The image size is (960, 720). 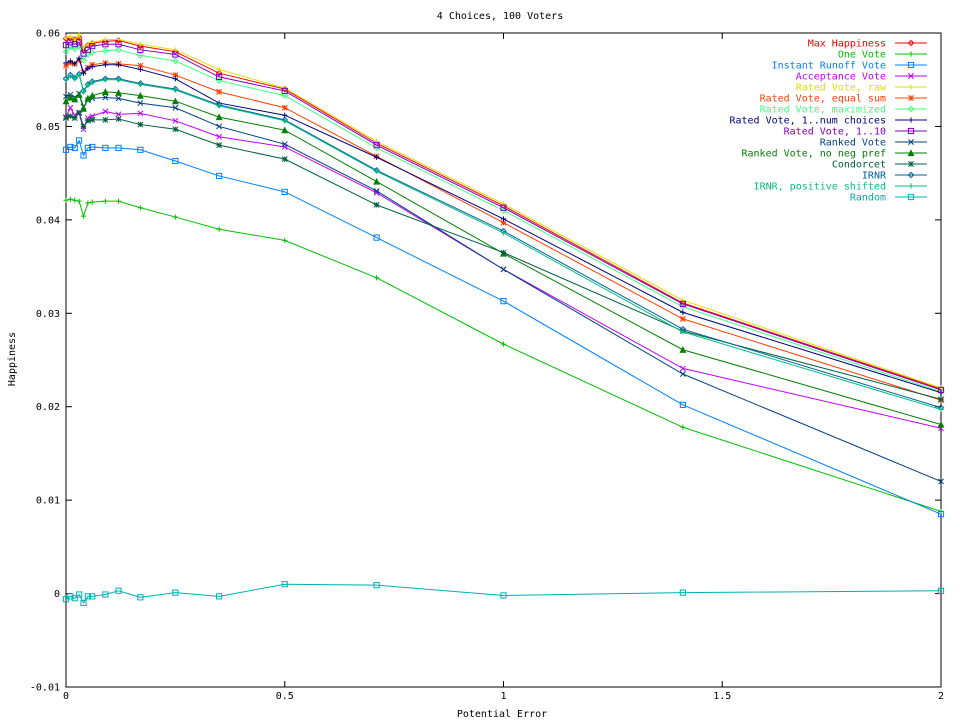 What do you see at coordinates (57, 594) in the screenshot?
I see `y-tick-label: 0` at bounding box center [57, 594].